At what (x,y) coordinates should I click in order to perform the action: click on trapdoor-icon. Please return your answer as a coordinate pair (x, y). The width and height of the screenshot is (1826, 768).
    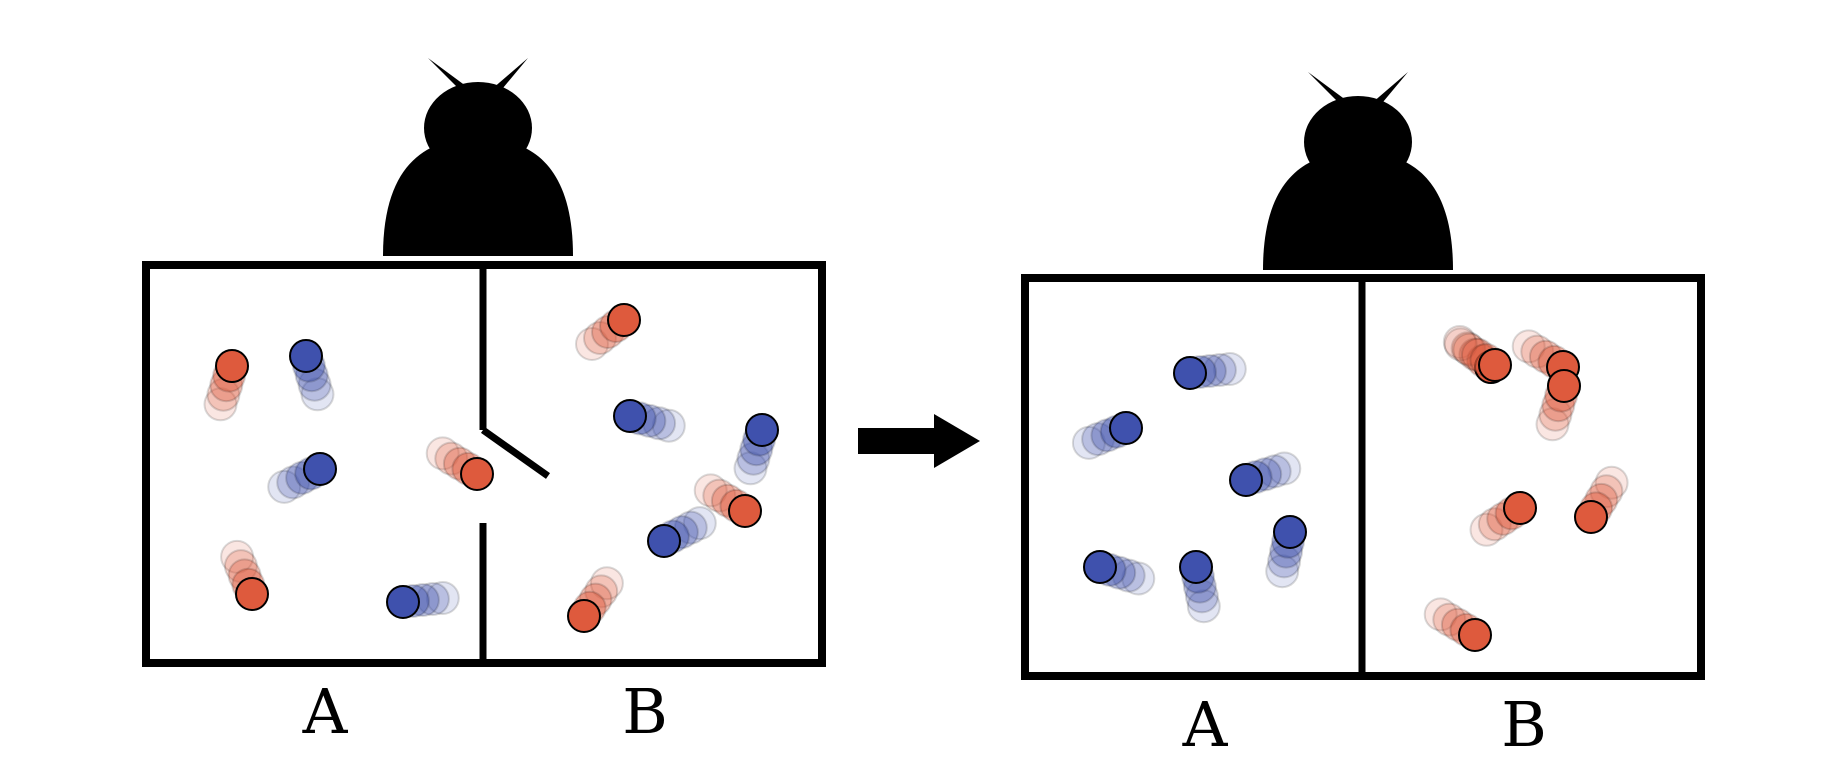
    Looking at the image, I should click on (515, 453).